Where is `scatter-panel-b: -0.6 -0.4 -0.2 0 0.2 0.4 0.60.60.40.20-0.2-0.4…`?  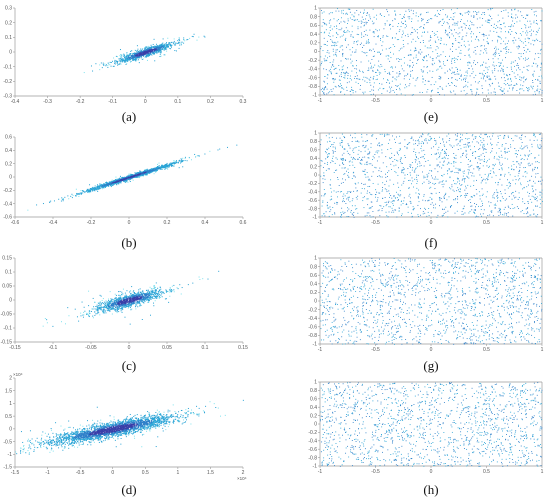 scatter-panel-b: -0.6 -0.4 -0.2 0 0.2 0.4 0.60.60.40.20-0.2-0.4… is located at coordinates (124, 192).